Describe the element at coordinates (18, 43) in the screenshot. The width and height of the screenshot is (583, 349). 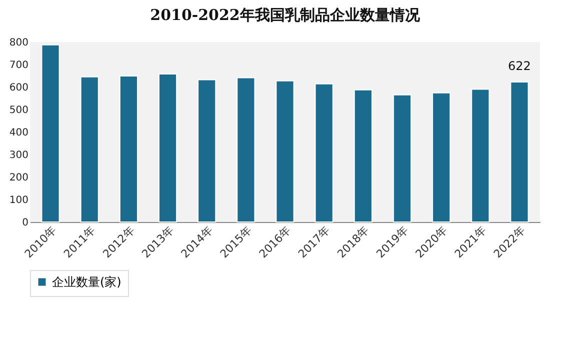
I see `y-tick-label: 800` at that location.